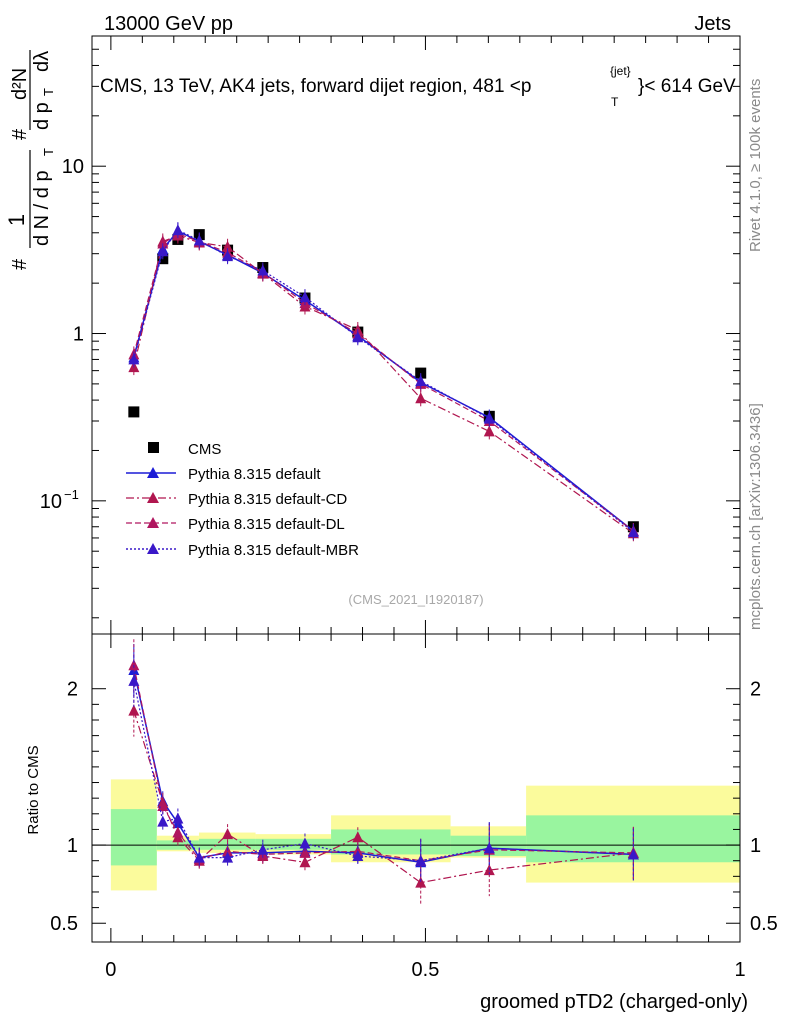 Image resolution: width=786 pixels, height=1024 pixels. I want to click on legend-label-dl: Pythia 8.315 default-DL, so click(266, 524).